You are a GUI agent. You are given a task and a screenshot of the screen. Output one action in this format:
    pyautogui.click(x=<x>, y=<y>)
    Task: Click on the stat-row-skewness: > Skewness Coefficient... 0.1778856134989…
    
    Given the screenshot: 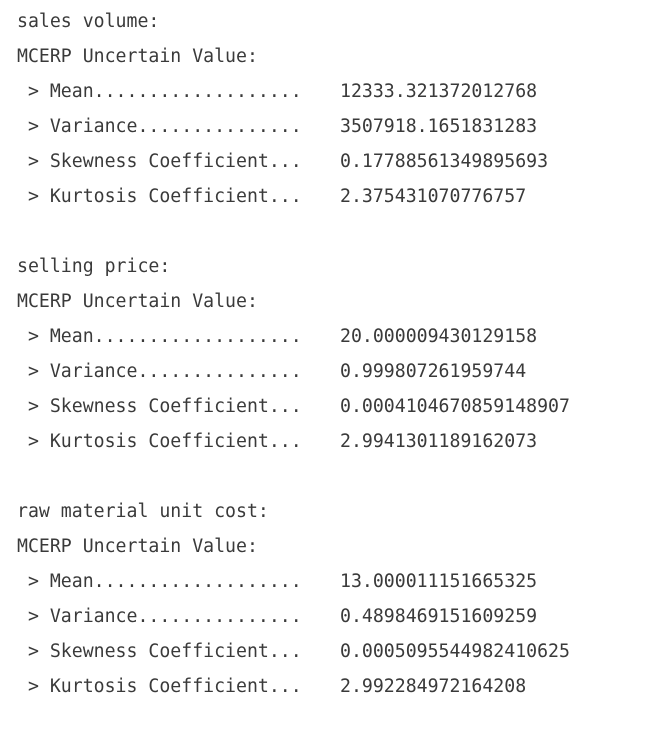 What is the action you would take?
    pyautogui.click(x=293, y=166)
    